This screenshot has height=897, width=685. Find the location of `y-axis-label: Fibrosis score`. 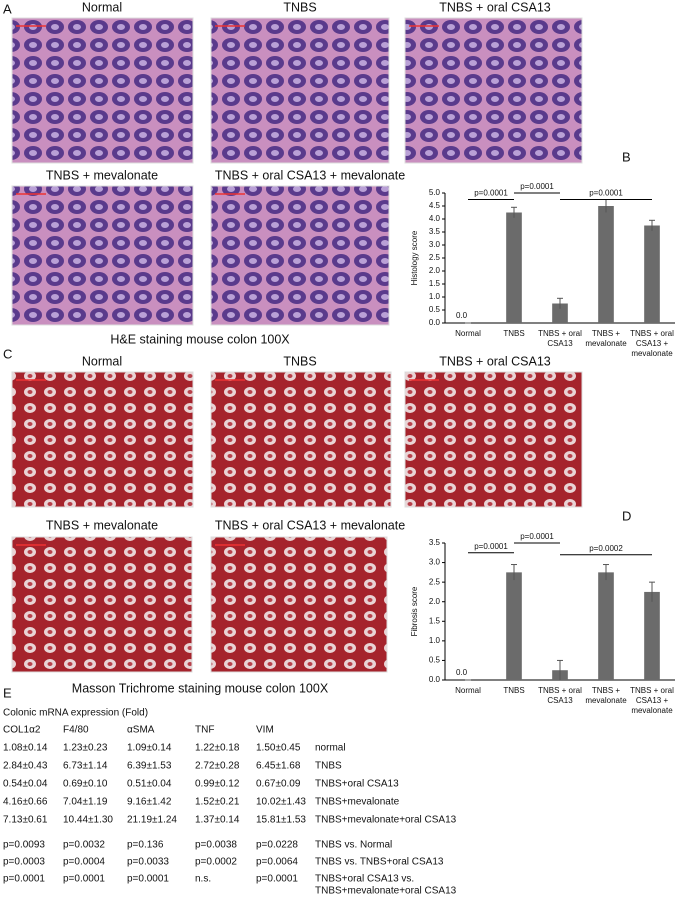

y-axis-label: Fibrosis score is located at coordinates (414, 611).